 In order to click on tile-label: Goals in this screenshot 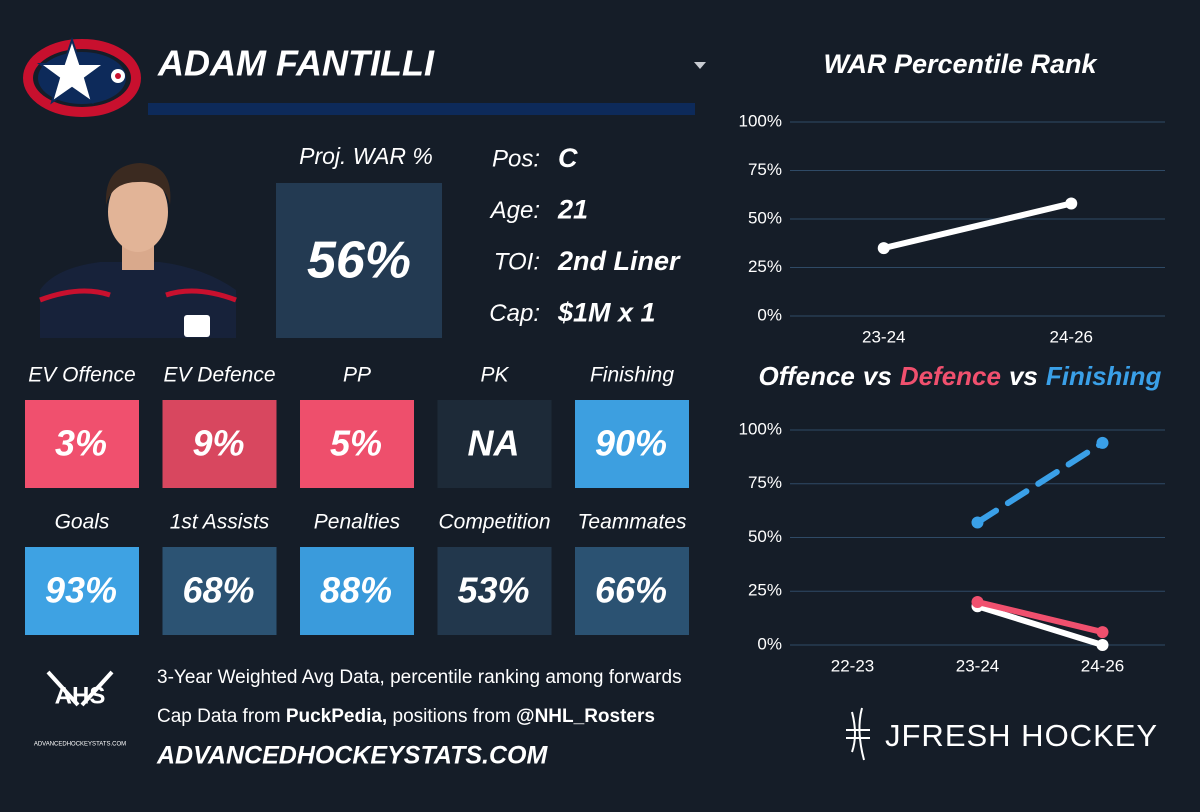, I will do `click(82, 522)`.